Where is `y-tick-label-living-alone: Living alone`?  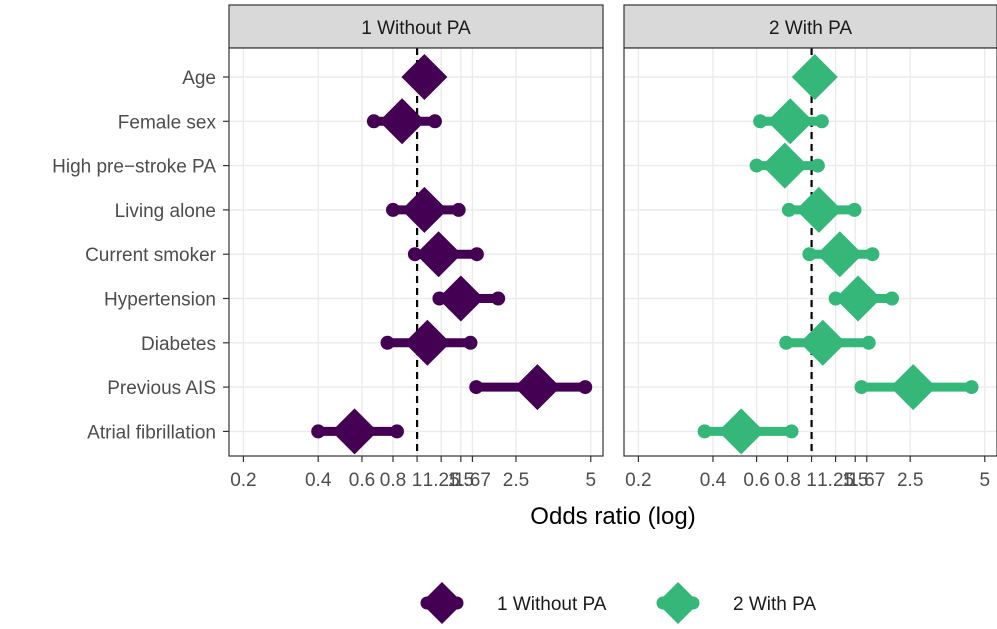 y-tick-label-living-alone: Living alone is located at coordinates (165, 211).